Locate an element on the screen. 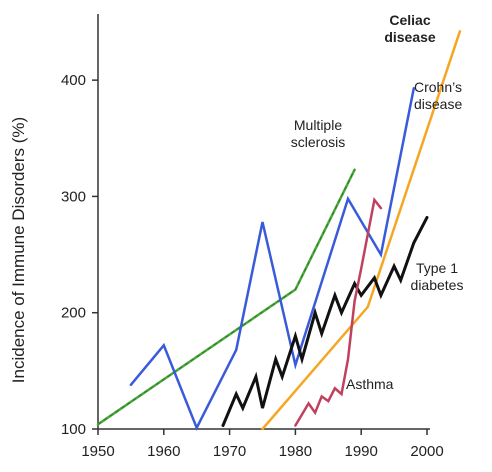 The image size is (492, 472). series-label-line: Crohn’s is located at coordinates (438, 87).